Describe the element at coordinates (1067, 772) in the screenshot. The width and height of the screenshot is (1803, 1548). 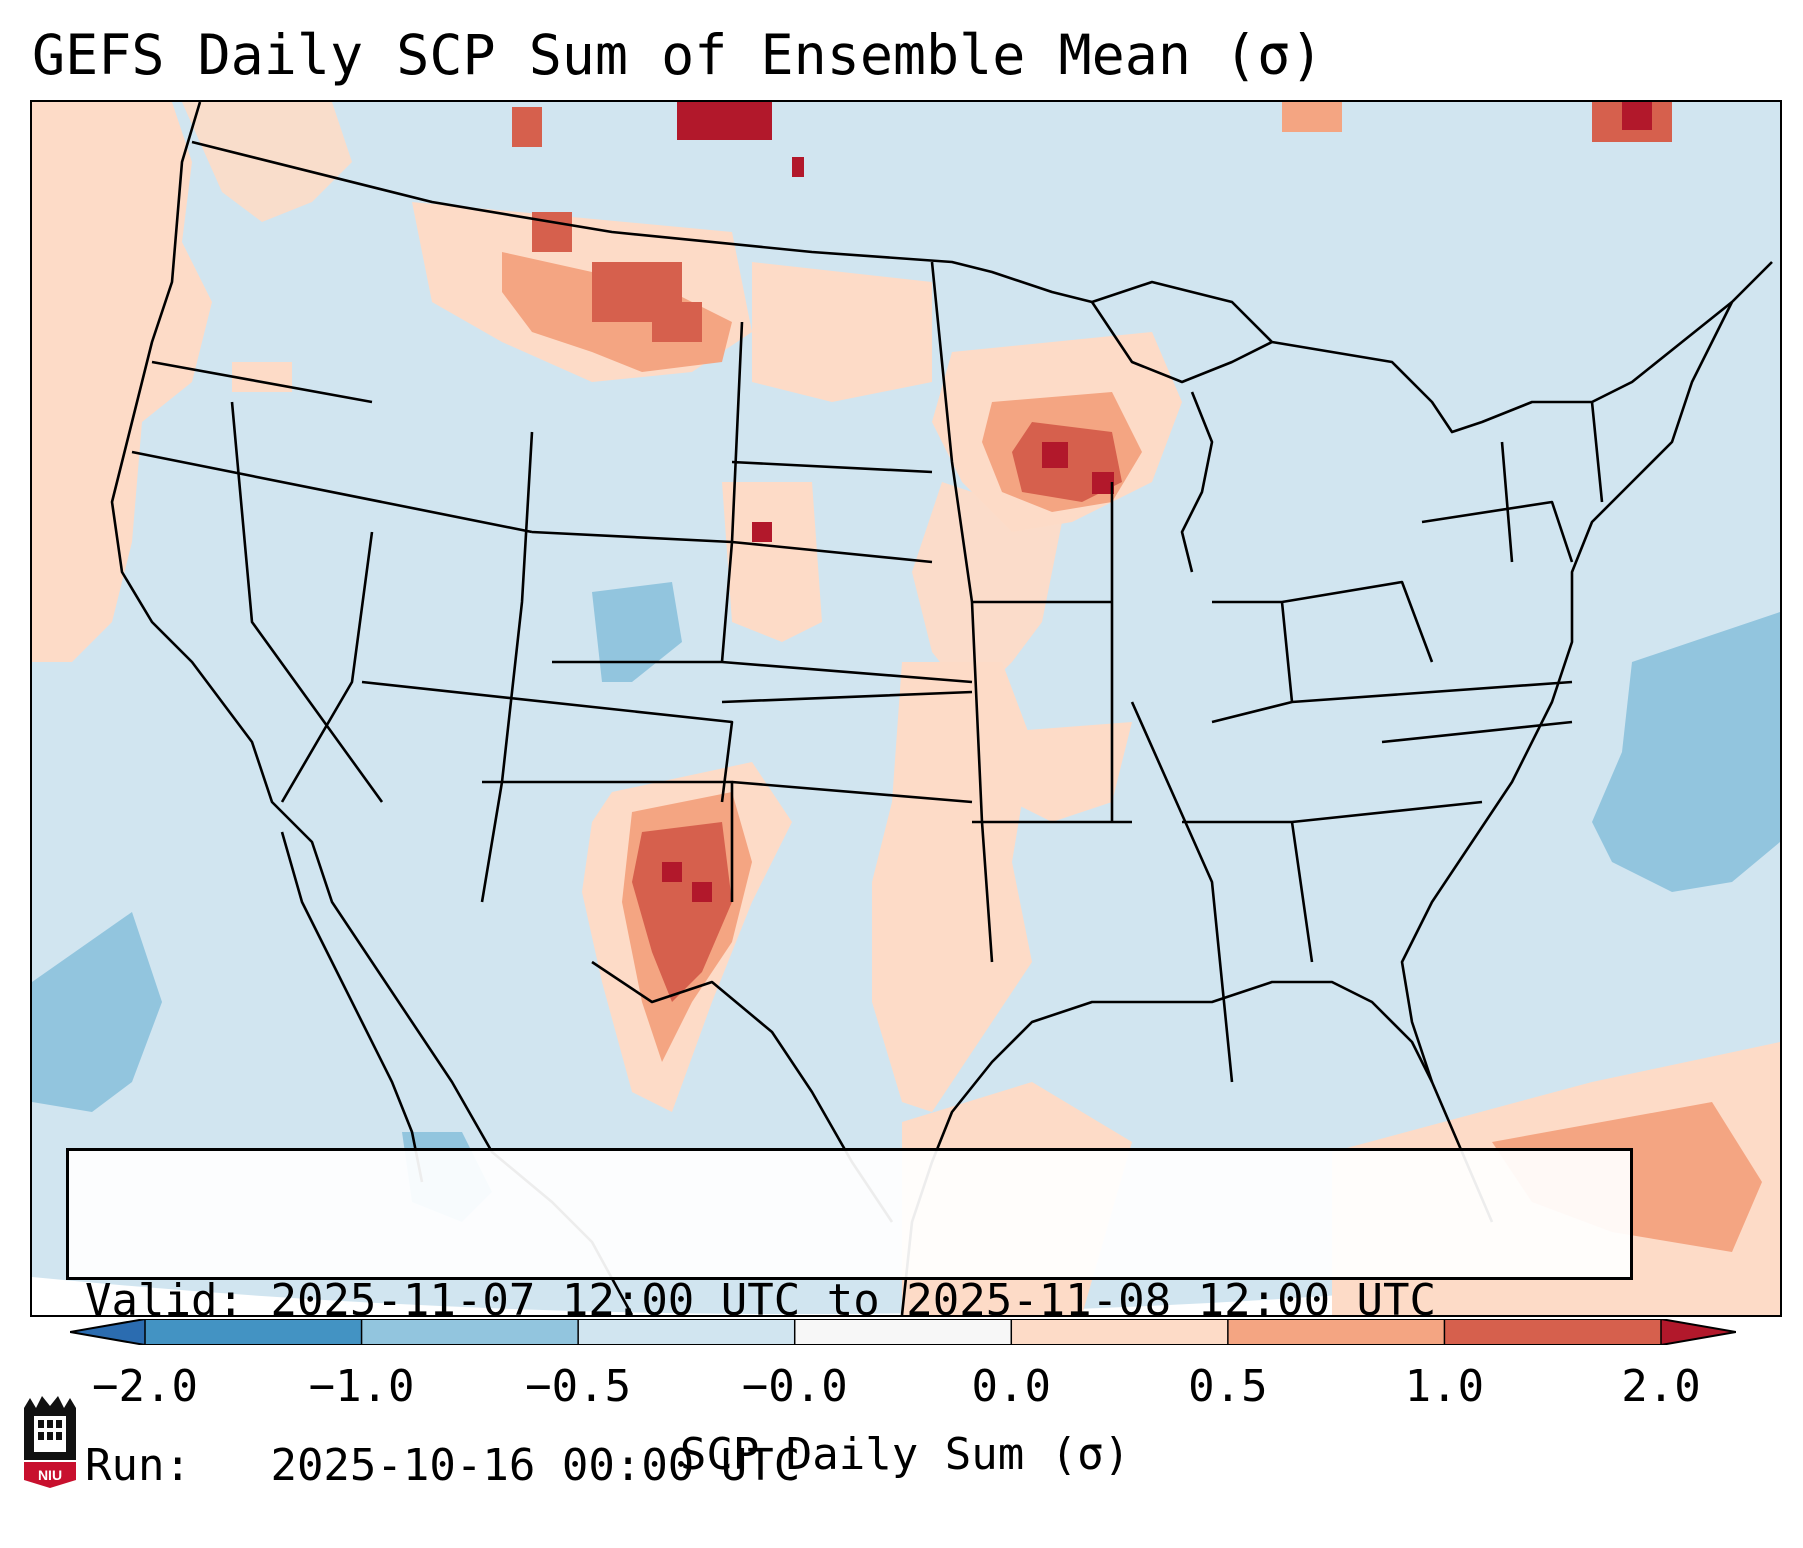
I see `field-patch-arkansas` at that location.